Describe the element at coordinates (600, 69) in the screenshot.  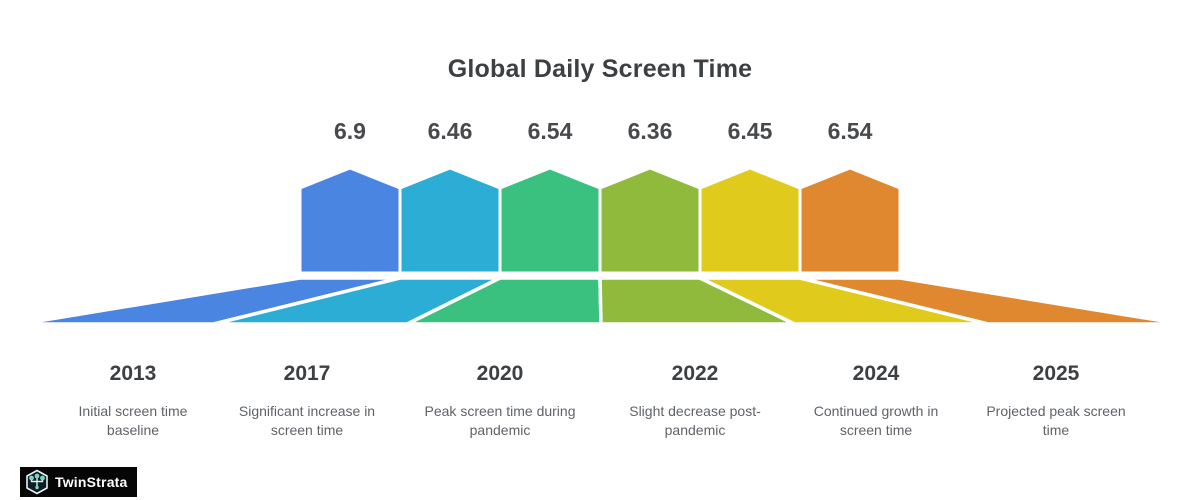
I see `chart-title: Global Daily Screen Time` at that location.